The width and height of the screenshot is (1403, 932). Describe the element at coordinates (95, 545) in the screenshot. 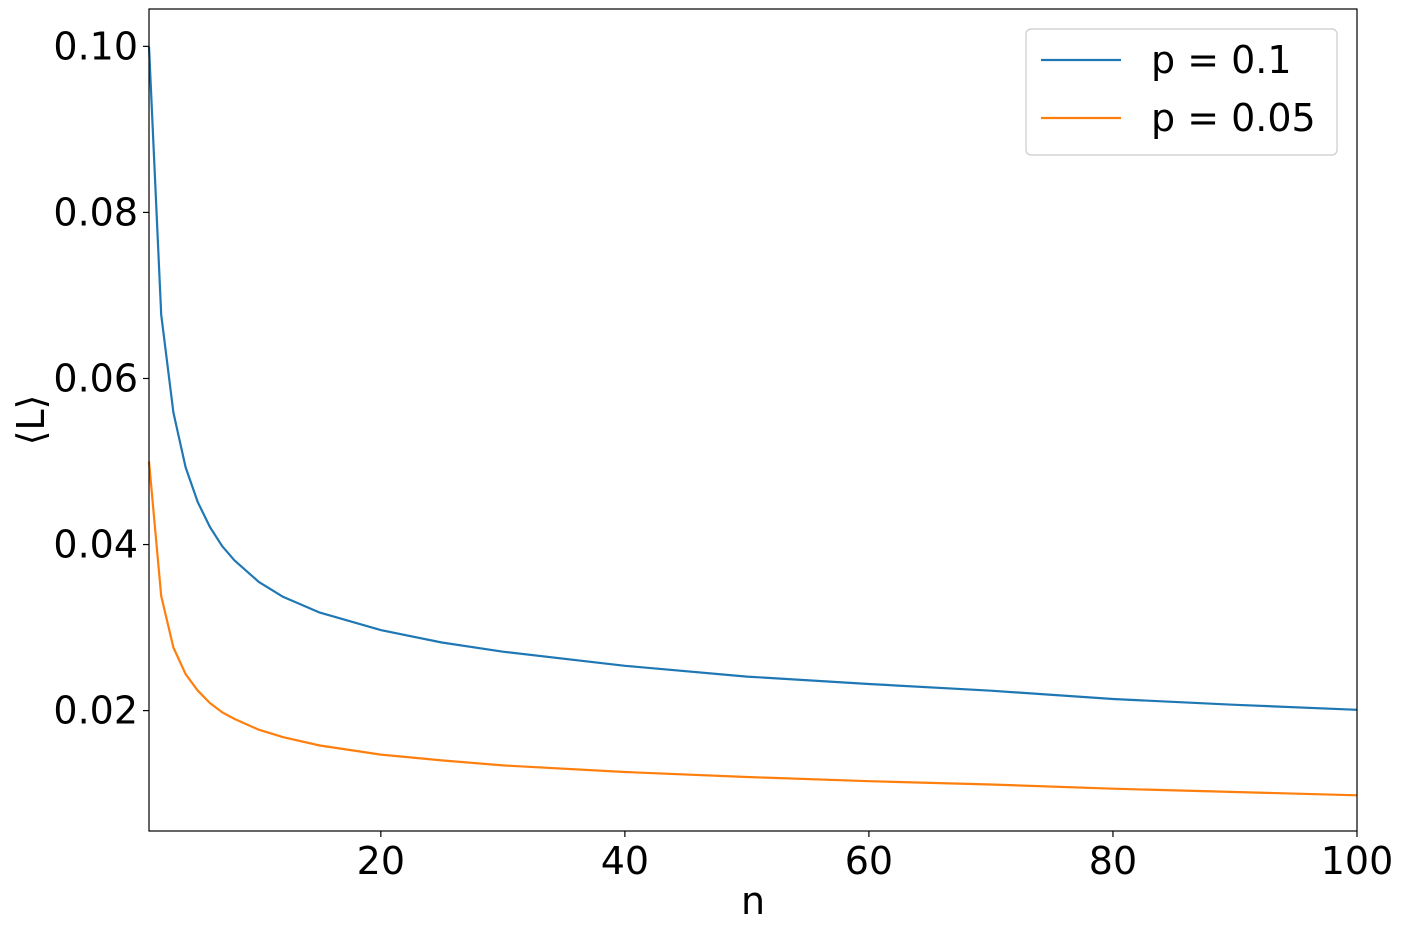

I see `y-tick-label: 0.04` at that location.